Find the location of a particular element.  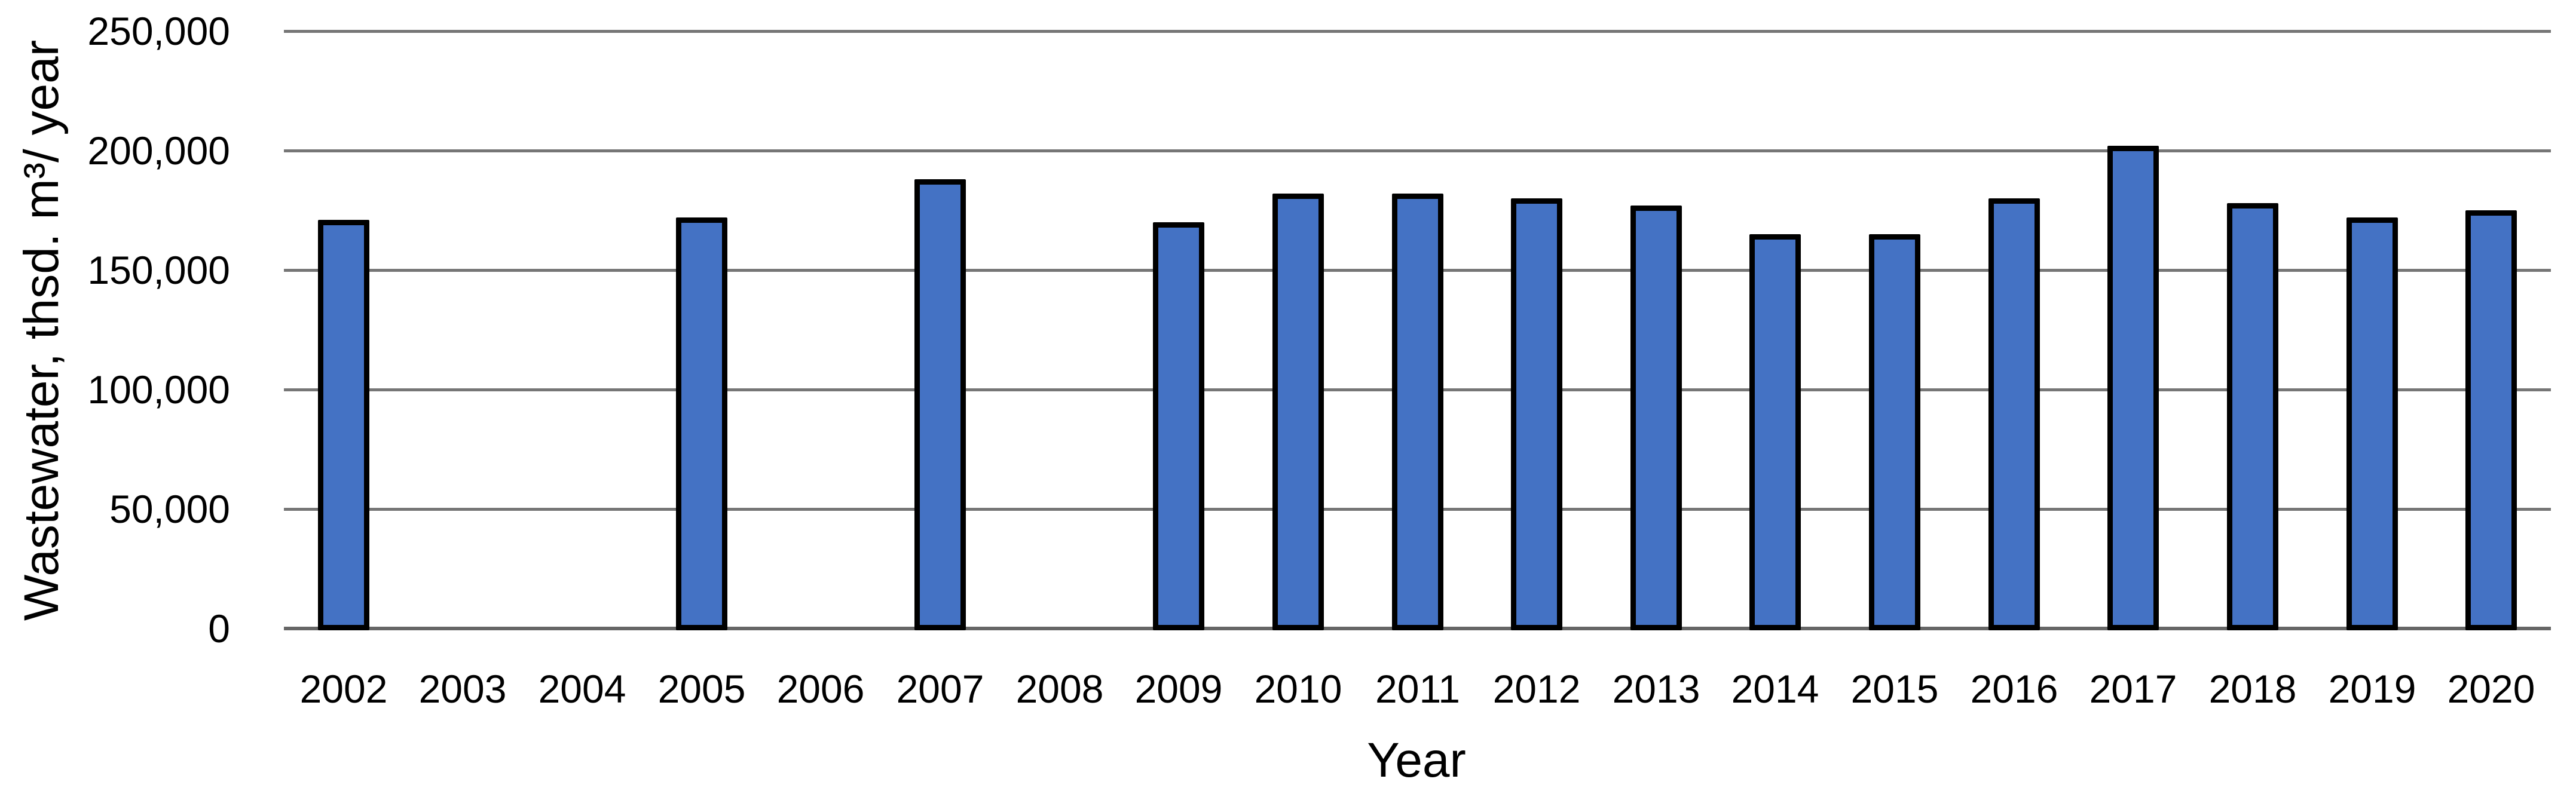

y-tick-label: 100,000 is located at coordinates (158, 389).